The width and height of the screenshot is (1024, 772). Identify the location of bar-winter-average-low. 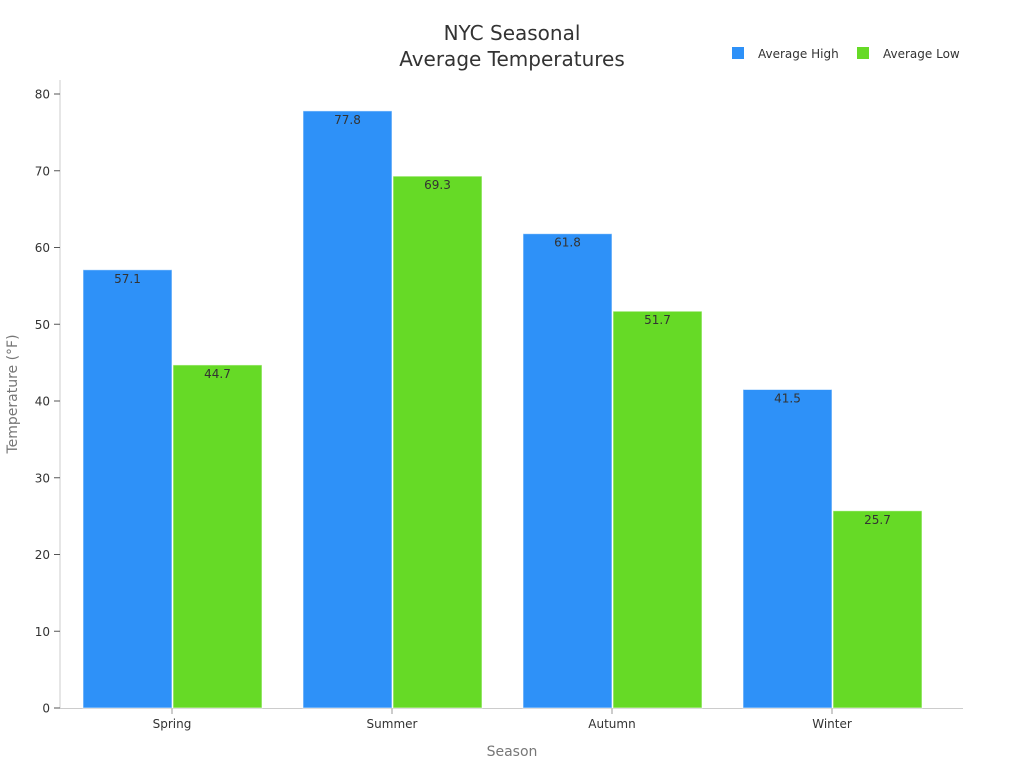
(877, 609).